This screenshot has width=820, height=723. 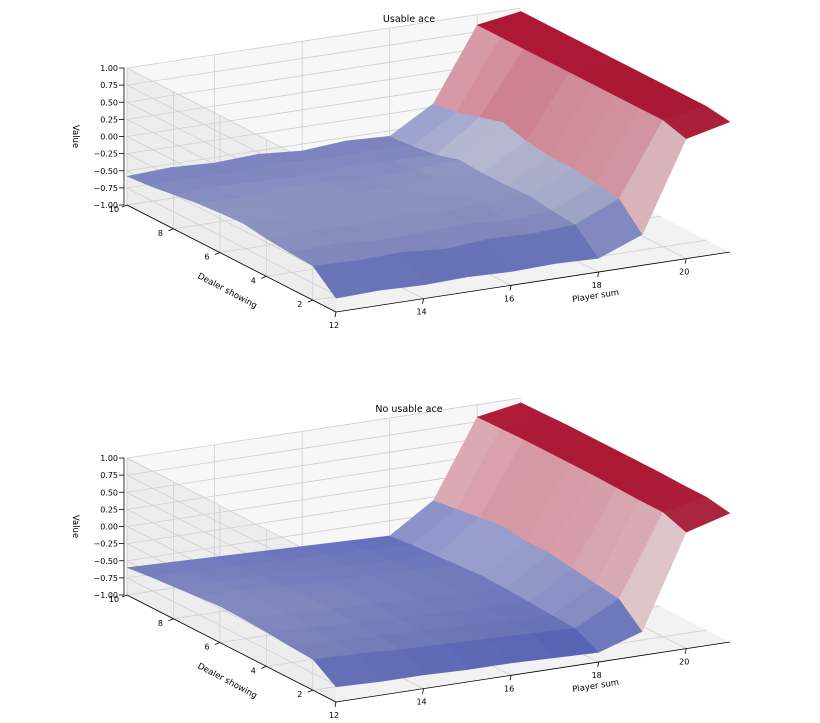 I want to click on chart-title: Usable ace, so click(x=409, y=19).